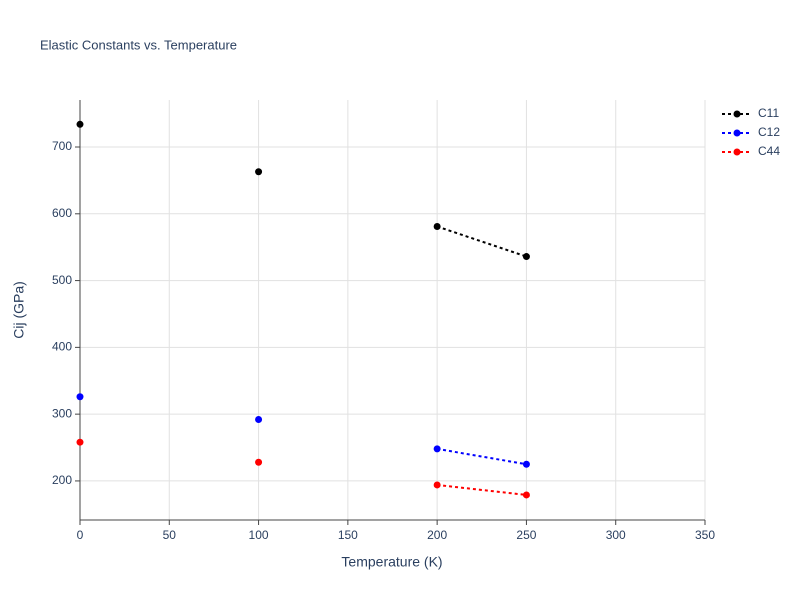  What do you see at coordinates (62, 347) in the screenshot?
I see `y-tick-label: 400` at bounding box center [62, 347].